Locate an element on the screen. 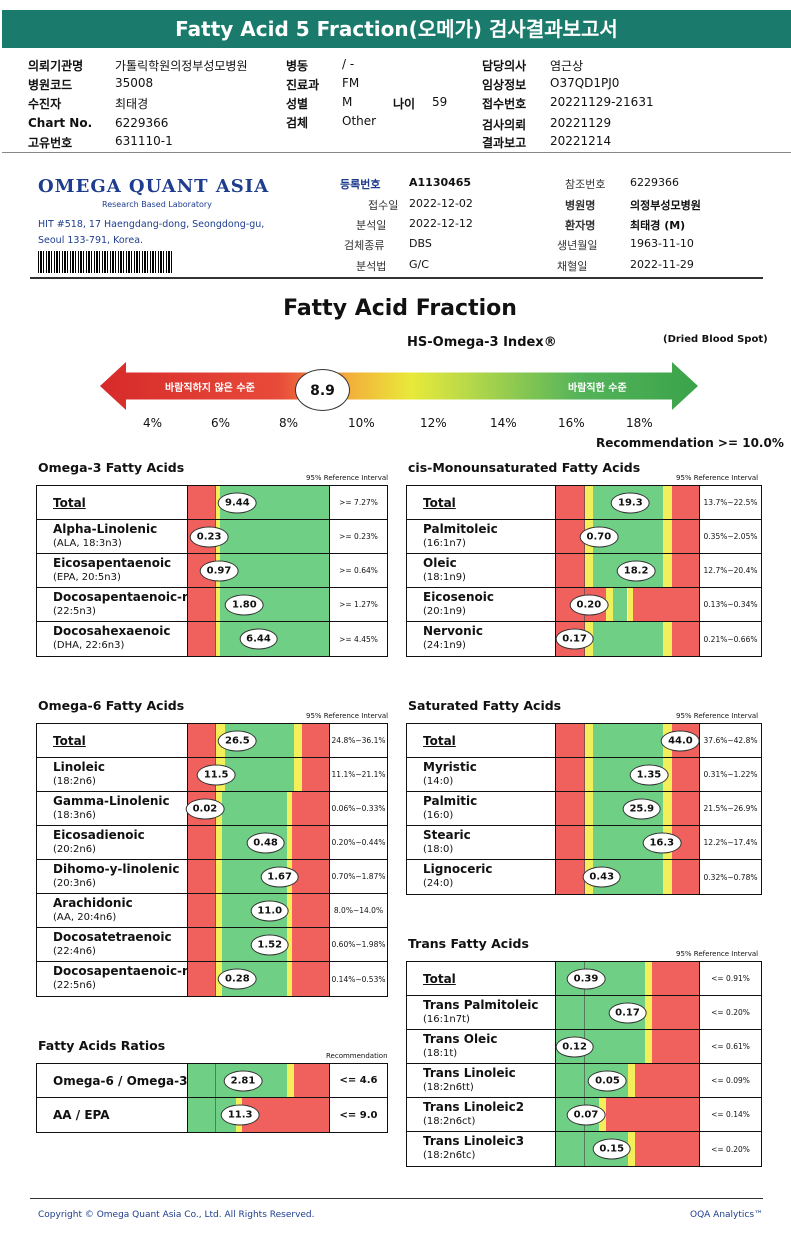 This screenshot has height=1242, width=791. reference-interval: <= 4.6 is located at coordinates (358, 1080).